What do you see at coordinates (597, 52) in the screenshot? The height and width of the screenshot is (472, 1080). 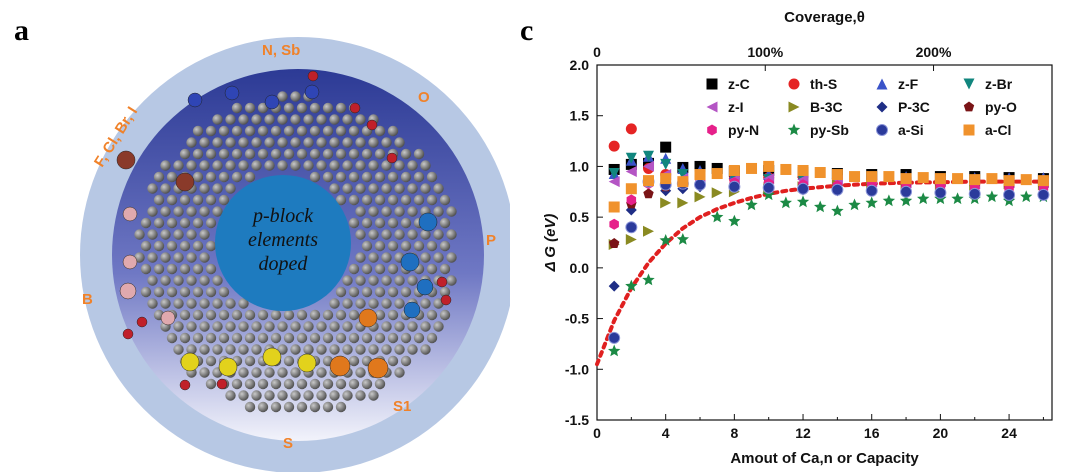 I see `top-tick-label: 0` at bounding box center [597, 52].